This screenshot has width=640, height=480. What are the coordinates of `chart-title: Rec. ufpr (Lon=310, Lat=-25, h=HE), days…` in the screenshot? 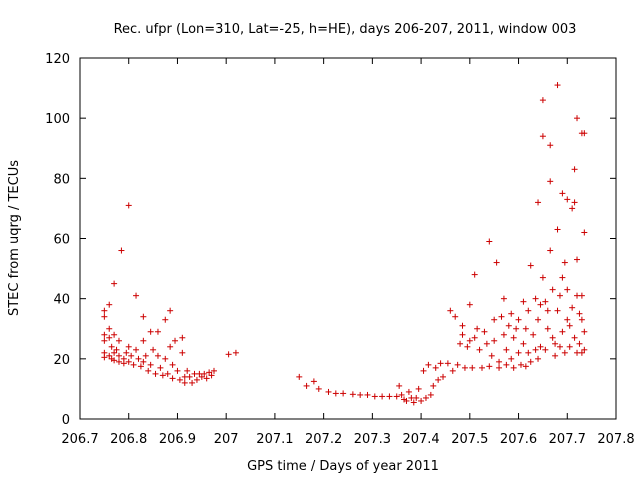 It's located at (345, 29).